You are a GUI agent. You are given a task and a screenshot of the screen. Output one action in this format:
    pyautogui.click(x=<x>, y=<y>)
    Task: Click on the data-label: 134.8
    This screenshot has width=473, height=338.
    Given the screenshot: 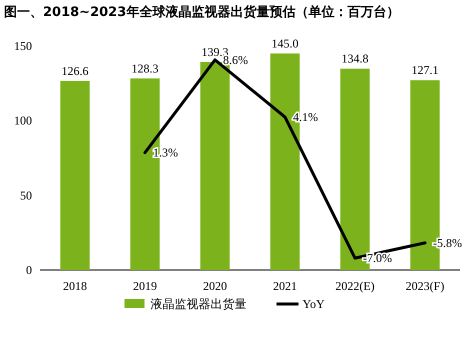 What is the action you would take?
    pyautogui.click(x=355, y=59)
    